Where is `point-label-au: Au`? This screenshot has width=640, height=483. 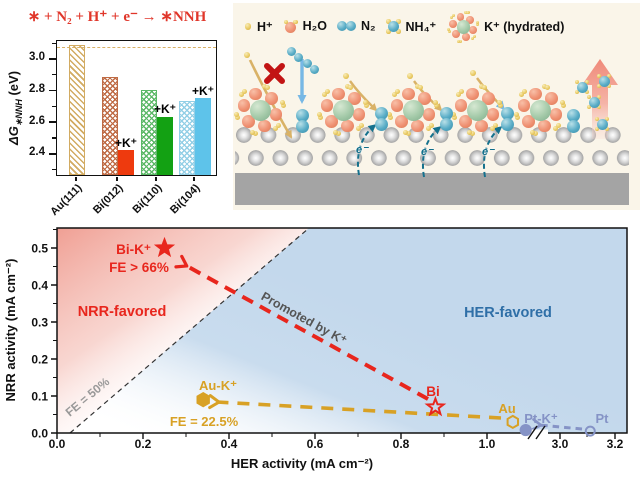
point-label-au: Au is located at coordinates (506, 408).